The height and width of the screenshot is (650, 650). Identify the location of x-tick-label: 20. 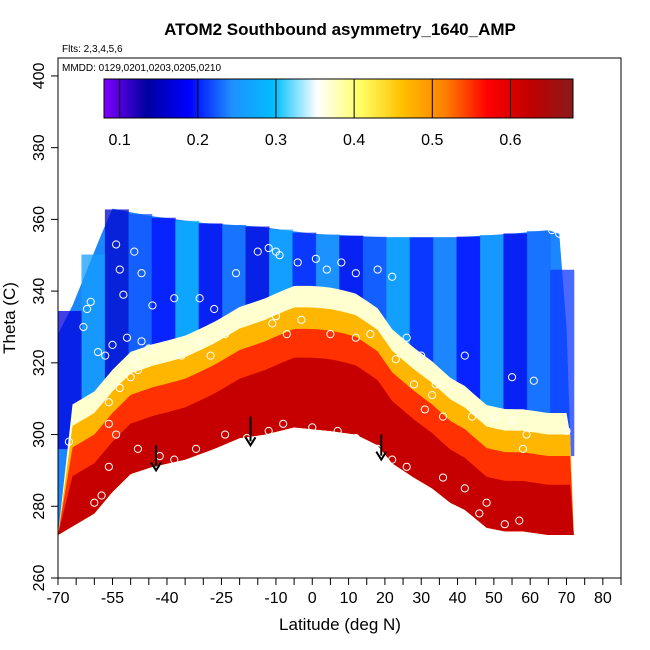
(385, 598).